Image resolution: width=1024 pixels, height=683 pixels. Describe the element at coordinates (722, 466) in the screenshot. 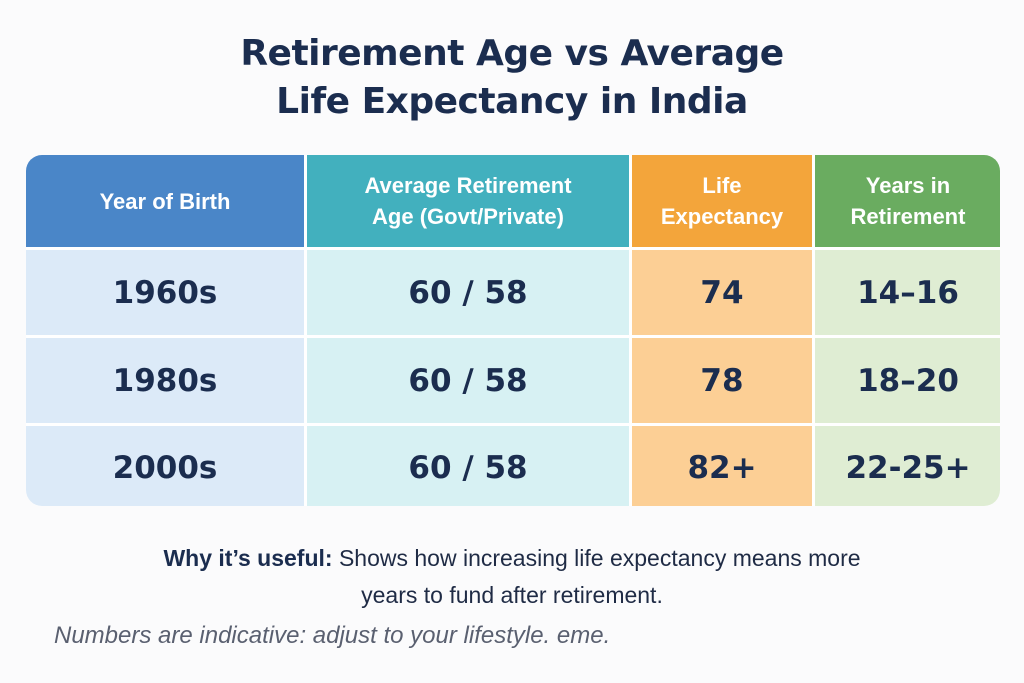

I see `cell-life-expectancy: 82+` at that location.